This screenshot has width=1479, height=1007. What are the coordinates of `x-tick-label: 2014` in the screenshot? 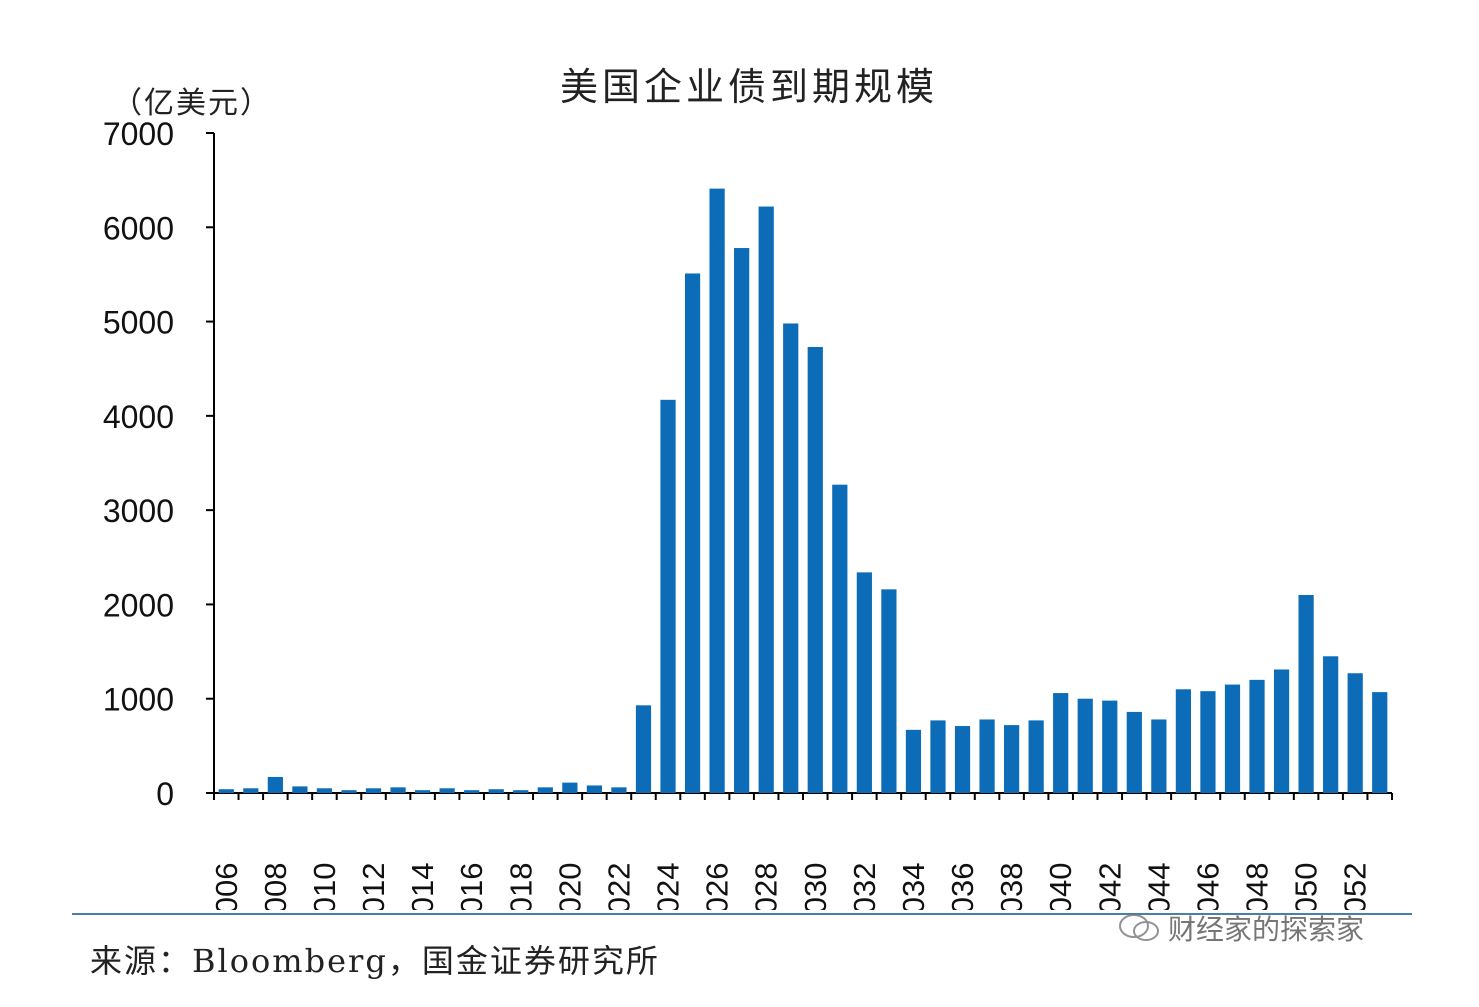 It's located at (422, 886).